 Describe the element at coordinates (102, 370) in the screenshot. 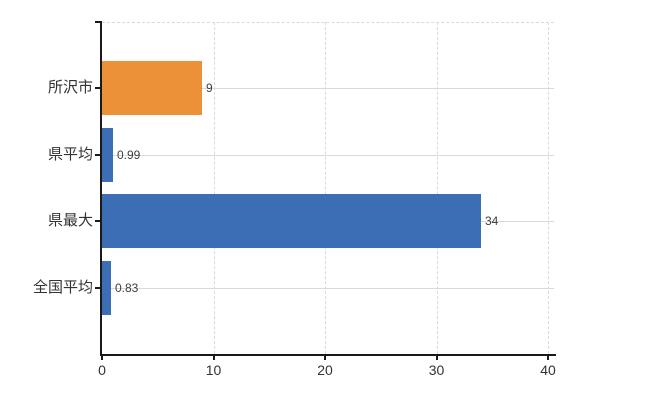

I see `x-axis-tick-label: 0` at that location.